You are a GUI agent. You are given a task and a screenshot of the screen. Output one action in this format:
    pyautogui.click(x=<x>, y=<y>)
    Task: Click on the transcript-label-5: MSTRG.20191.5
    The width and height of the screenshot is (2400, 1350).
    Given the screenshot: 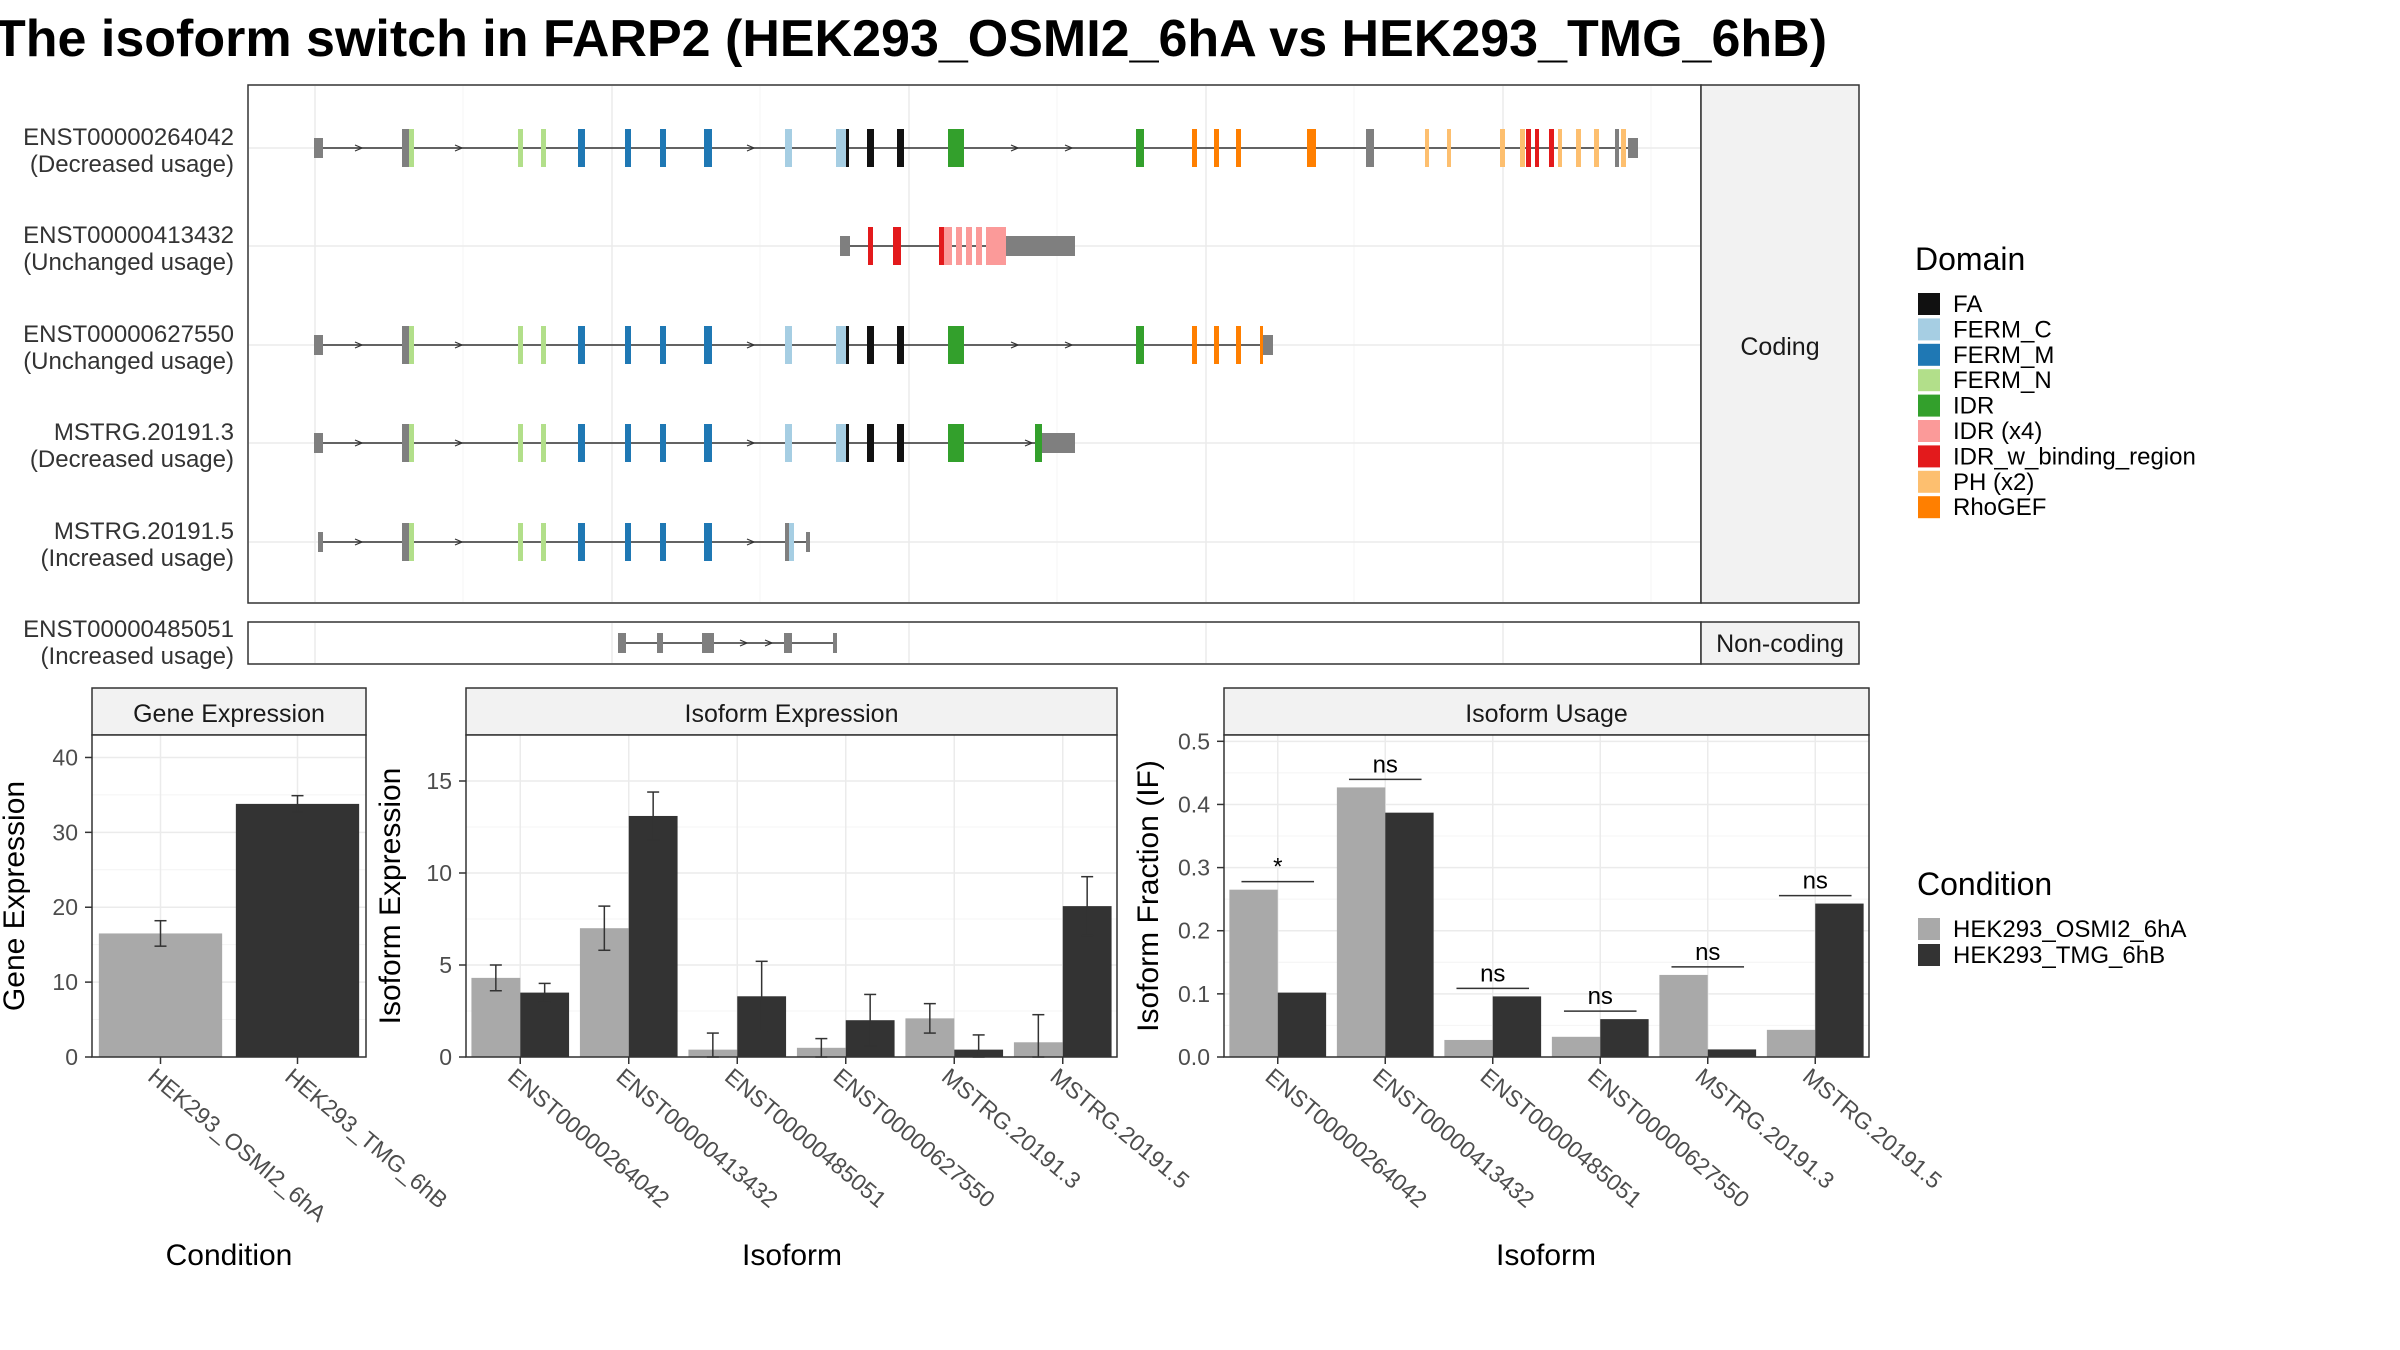 What is the action you would take?
    pyautogui.click(x=144, y=531)
    